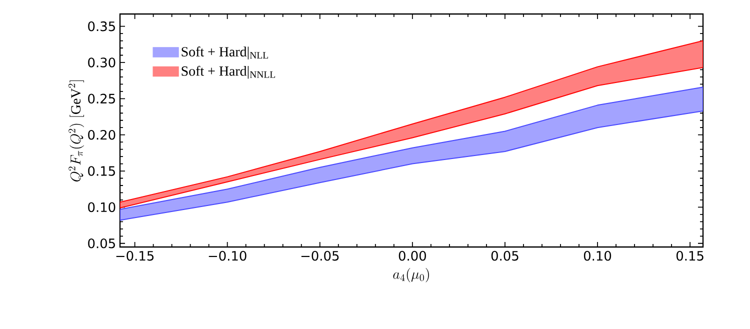  Describe the element at coordinates (690, 255) in the screenshot. I see `x-tick-label: 0.15` at that location.